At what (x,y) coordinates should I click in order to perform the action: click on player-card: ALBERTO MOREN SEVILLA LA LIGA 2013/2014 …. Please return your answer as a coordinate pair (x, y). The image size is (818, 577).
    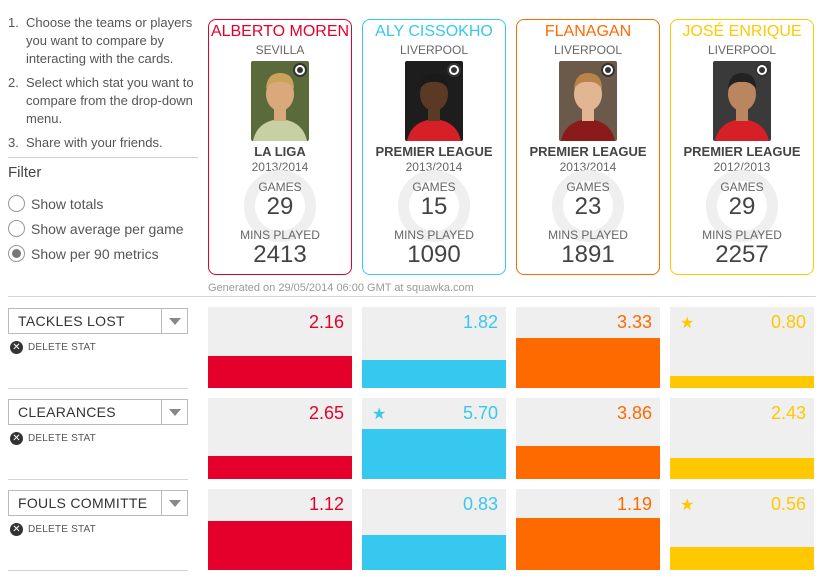
    Looking at the image, I should click on (280, 147).